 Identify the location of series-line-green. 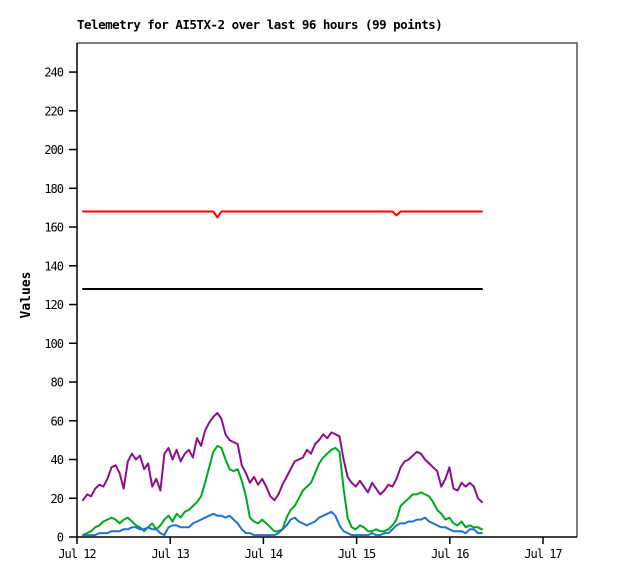
(282, 490).